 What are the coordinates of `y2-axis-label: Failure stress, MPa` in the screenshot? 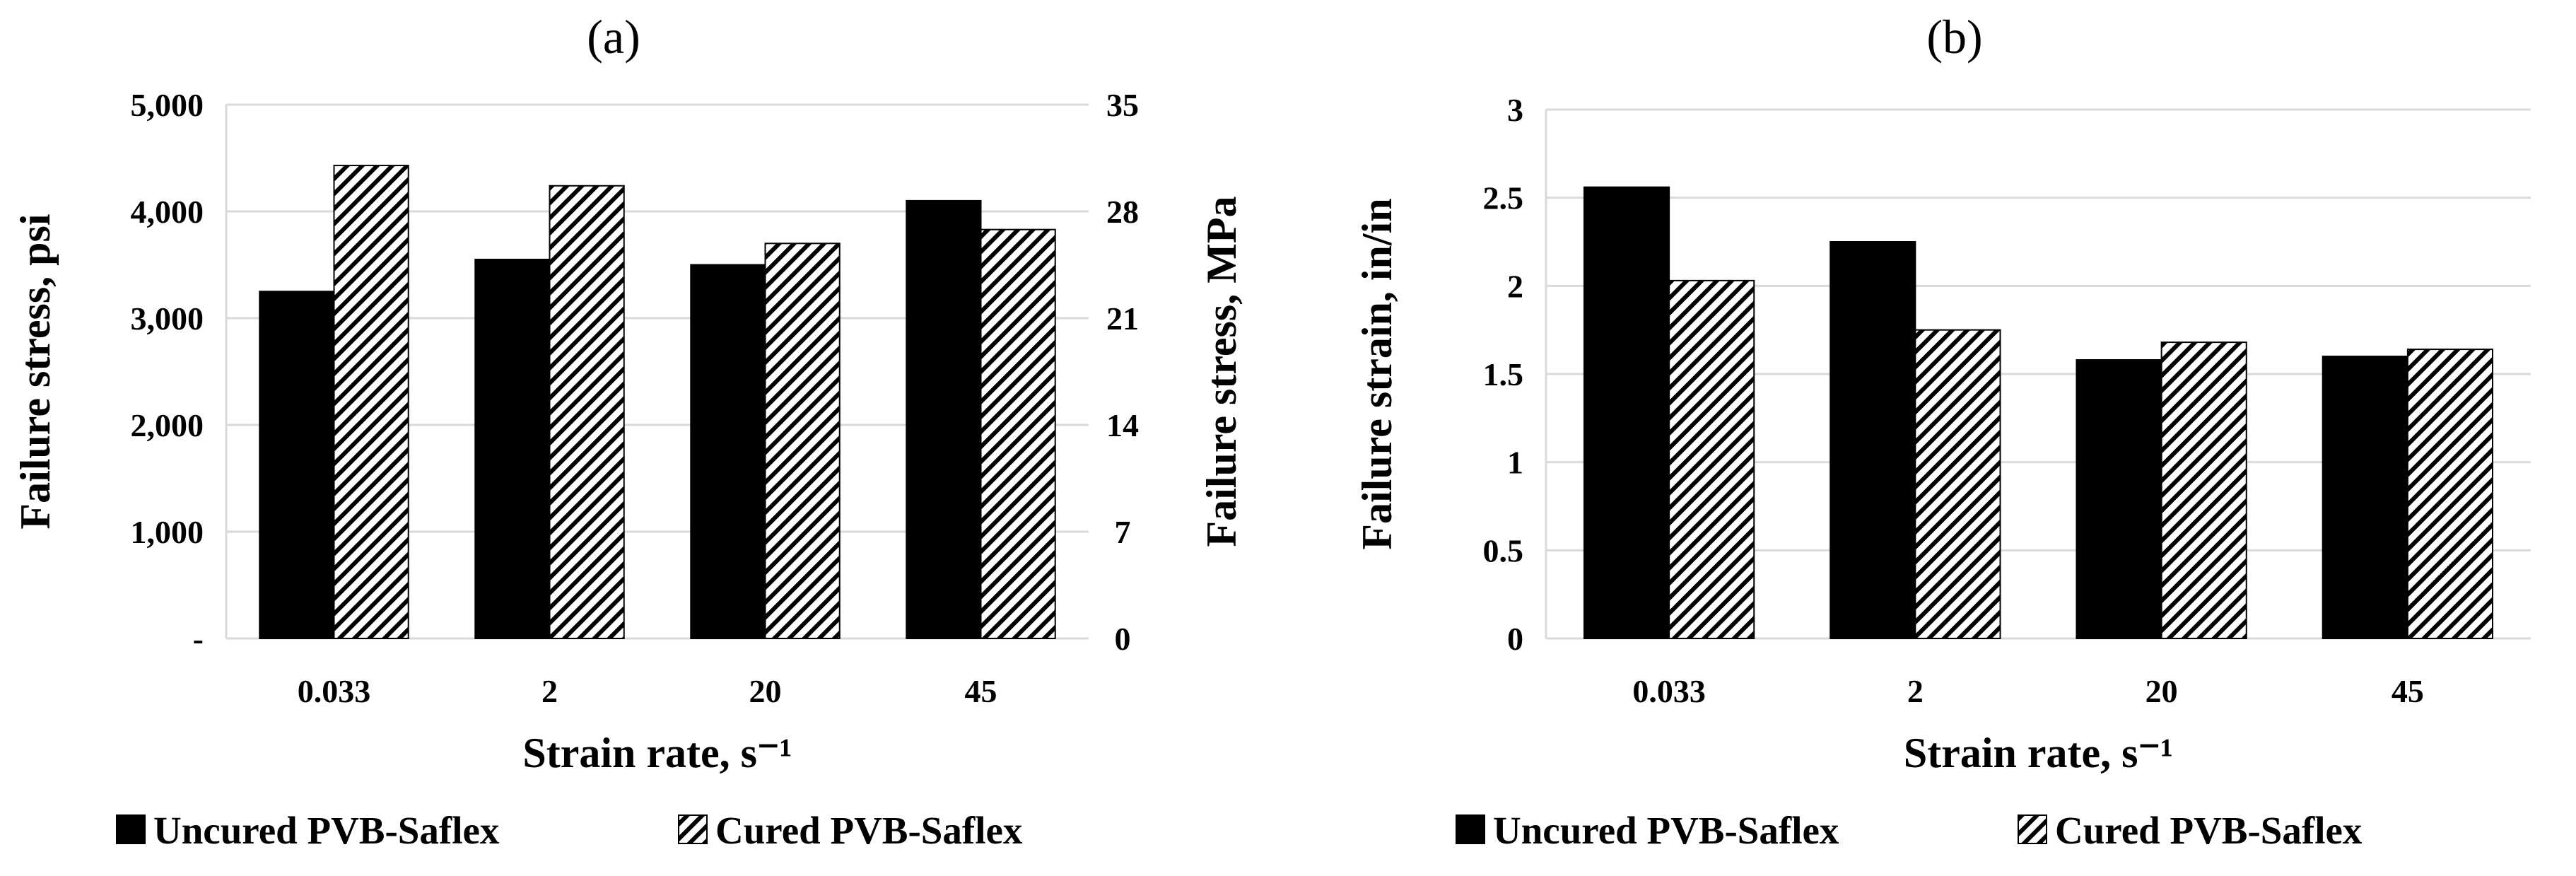 It's located at (1221, 372).